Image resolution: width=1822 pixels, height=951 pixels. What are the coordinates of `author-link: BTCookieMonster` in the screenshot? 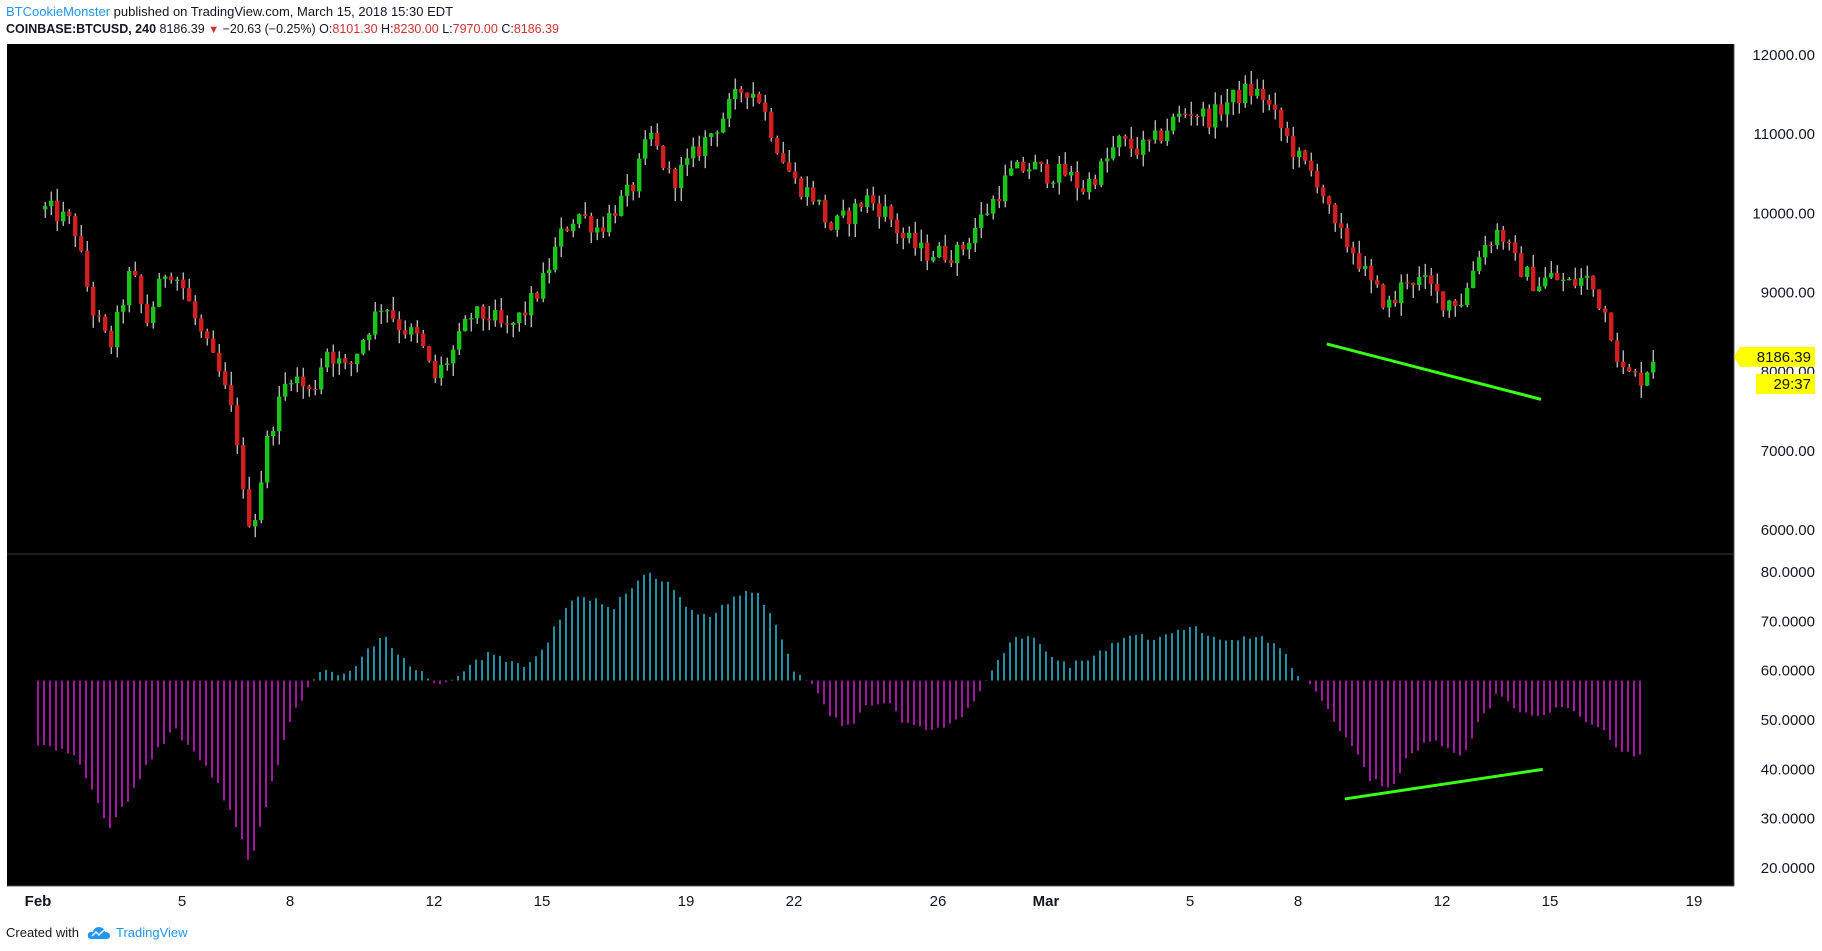 It's located at (58, 11).